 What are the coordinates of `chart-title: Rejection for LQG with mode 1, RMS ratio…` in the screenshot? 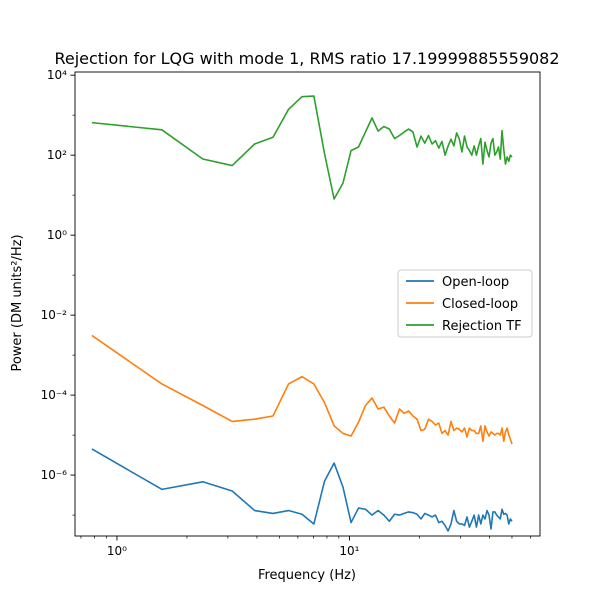 It's located at (306, 58).